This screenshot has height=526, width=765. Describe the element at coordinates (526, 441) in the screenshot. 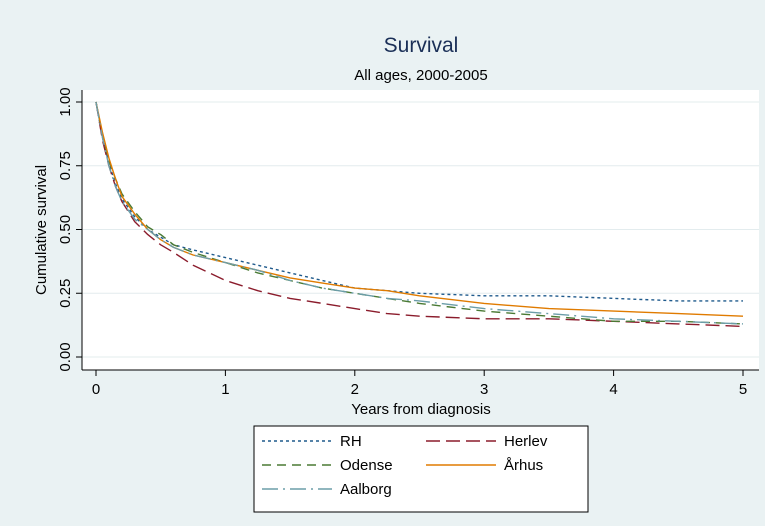

I see `legend-label-Herlev: Herlev` at that location.